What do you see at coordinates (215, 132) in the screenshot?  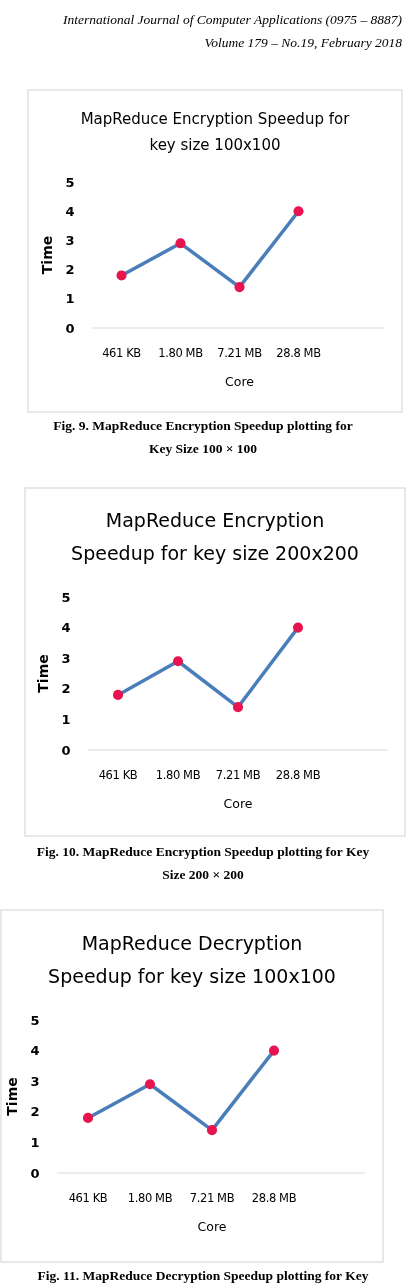 I see `chart-title: MapReduce Encryption Speedup for key size 100x100` at bounding box center [215, 132].